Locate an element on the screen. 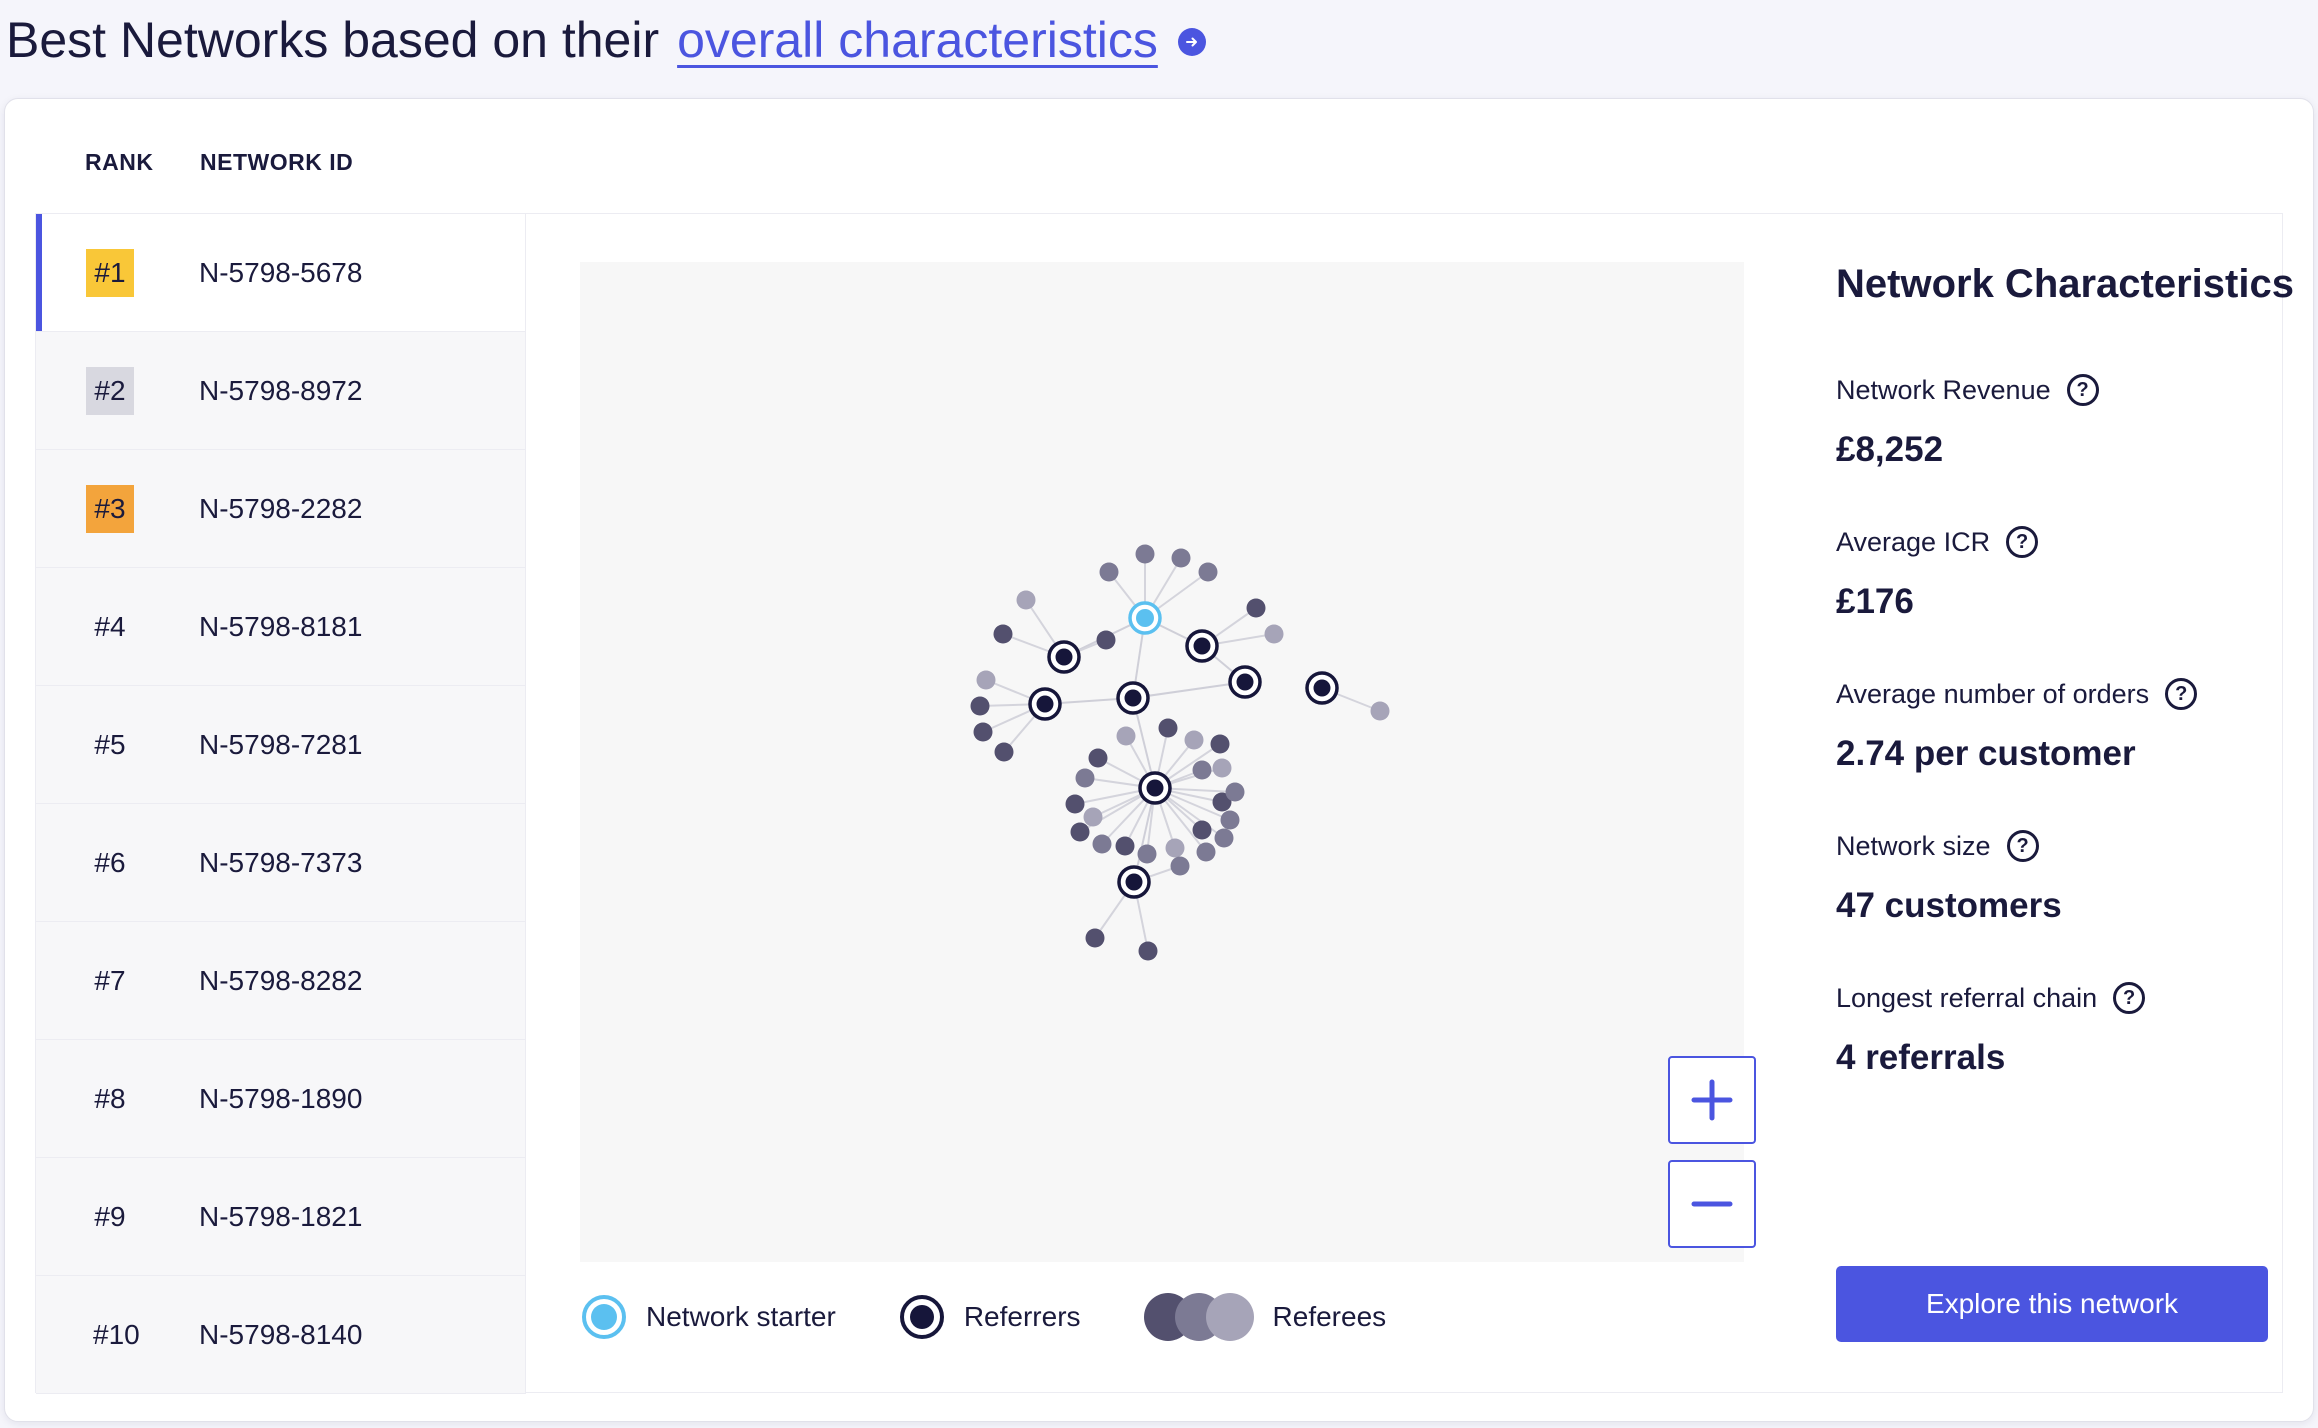  rank-row: #1 N-5798-5678 is located at coordinates (280, 273).